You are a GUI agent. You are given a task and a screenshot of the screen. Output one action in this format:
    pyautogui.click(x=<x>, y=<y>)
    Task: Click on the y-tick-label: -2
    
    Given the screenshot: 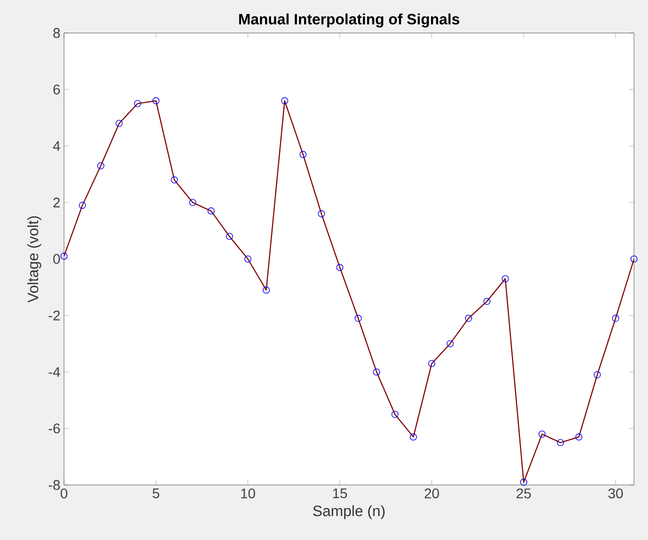 What is the action you would take?
    pyautogui.click(x=54, y=315)
    